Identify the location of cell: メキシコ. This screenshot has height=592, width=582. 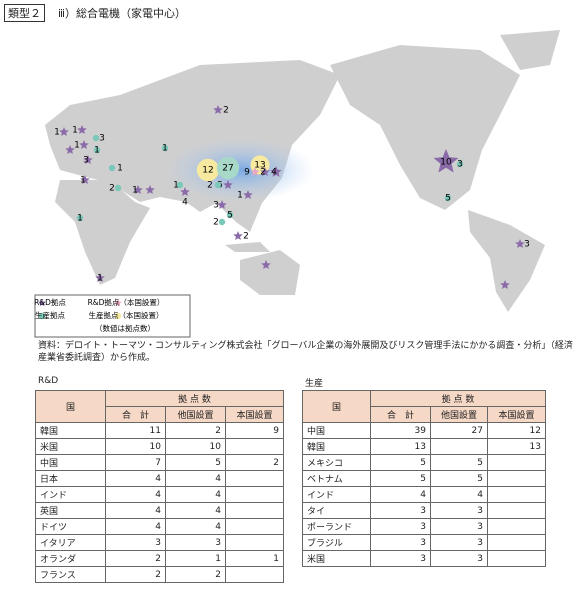
(336, 462).